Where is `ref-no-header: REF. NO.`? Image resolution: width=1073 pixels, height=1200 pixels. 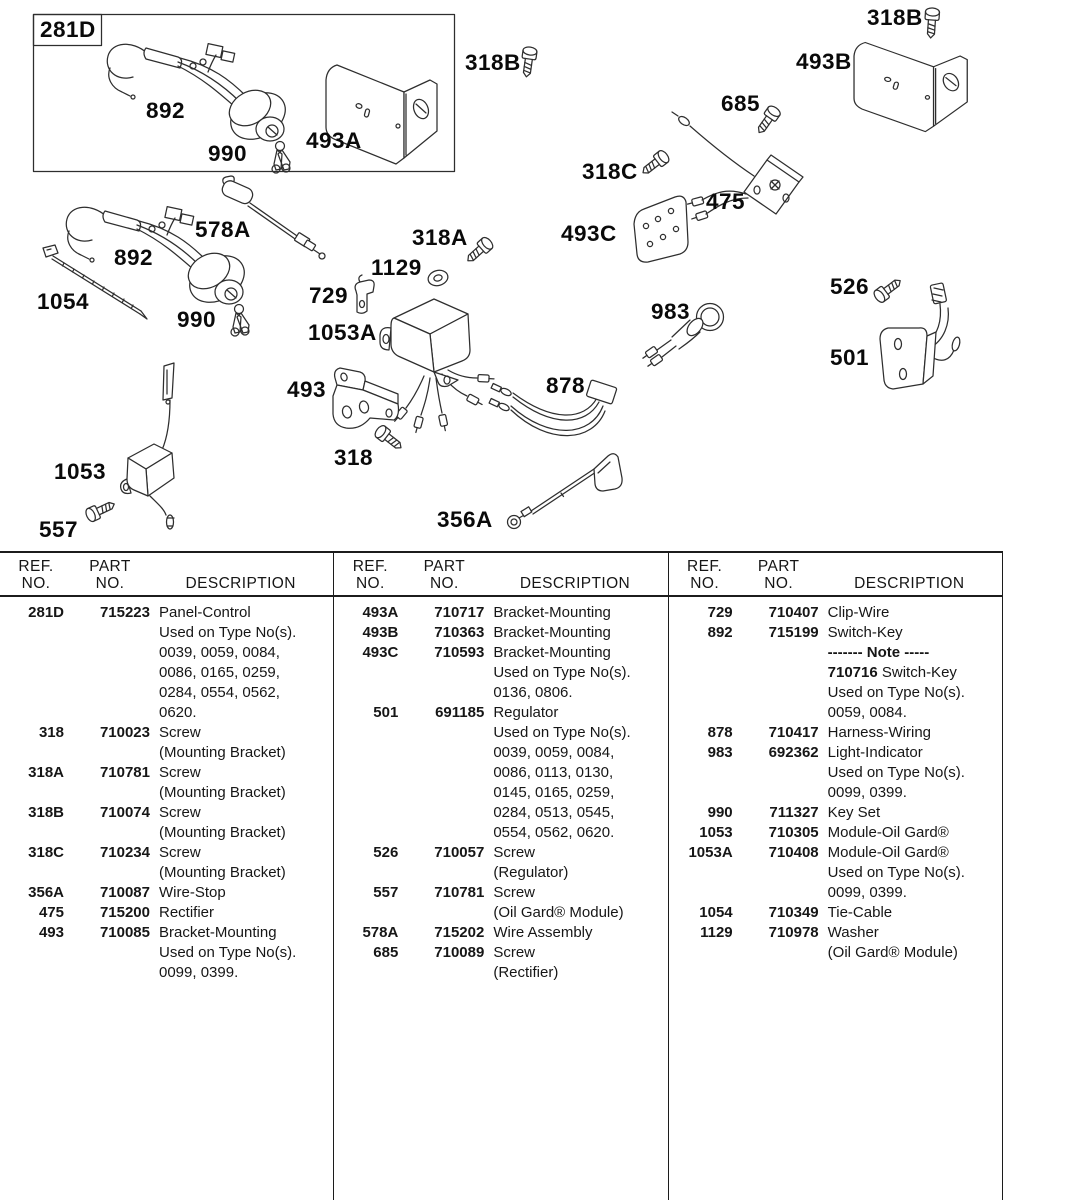
ref-no-header: REF. NO. is located at coordinates (705, 575).